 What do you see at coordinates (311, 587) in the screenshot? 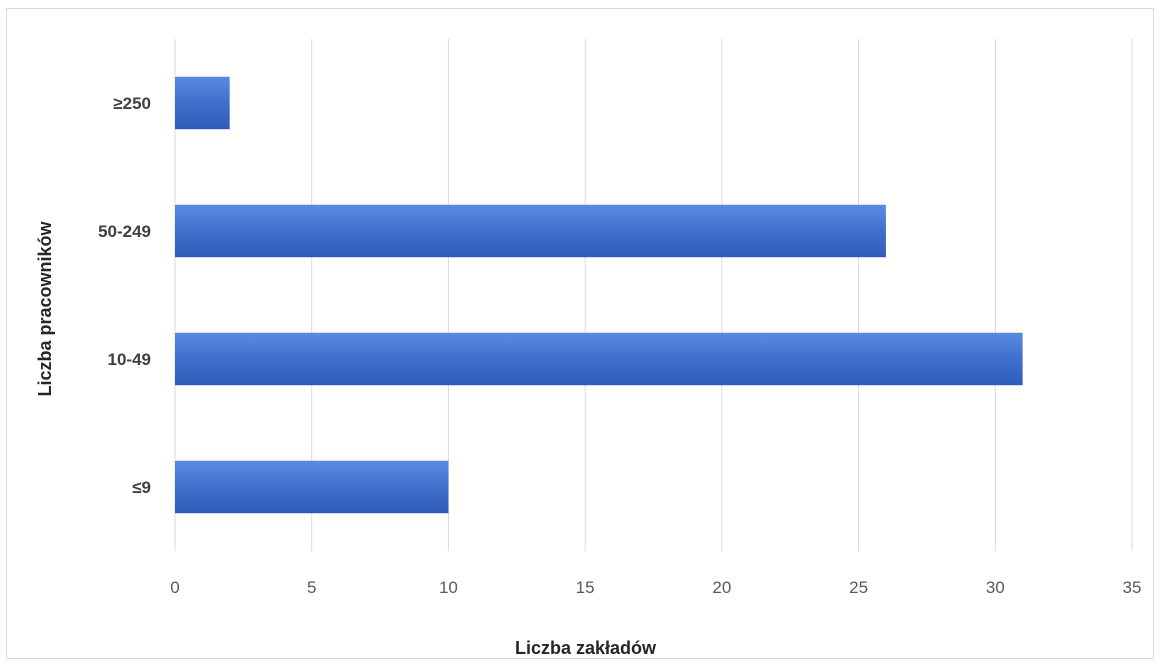
I see `x-tick-label: 5` at bounding box center [311, 587].